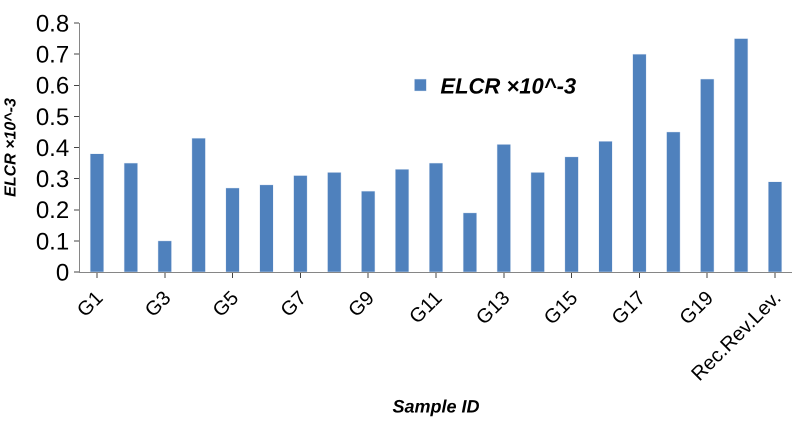  I want to click on y-tick-label: 0.8, so click(53, 24).